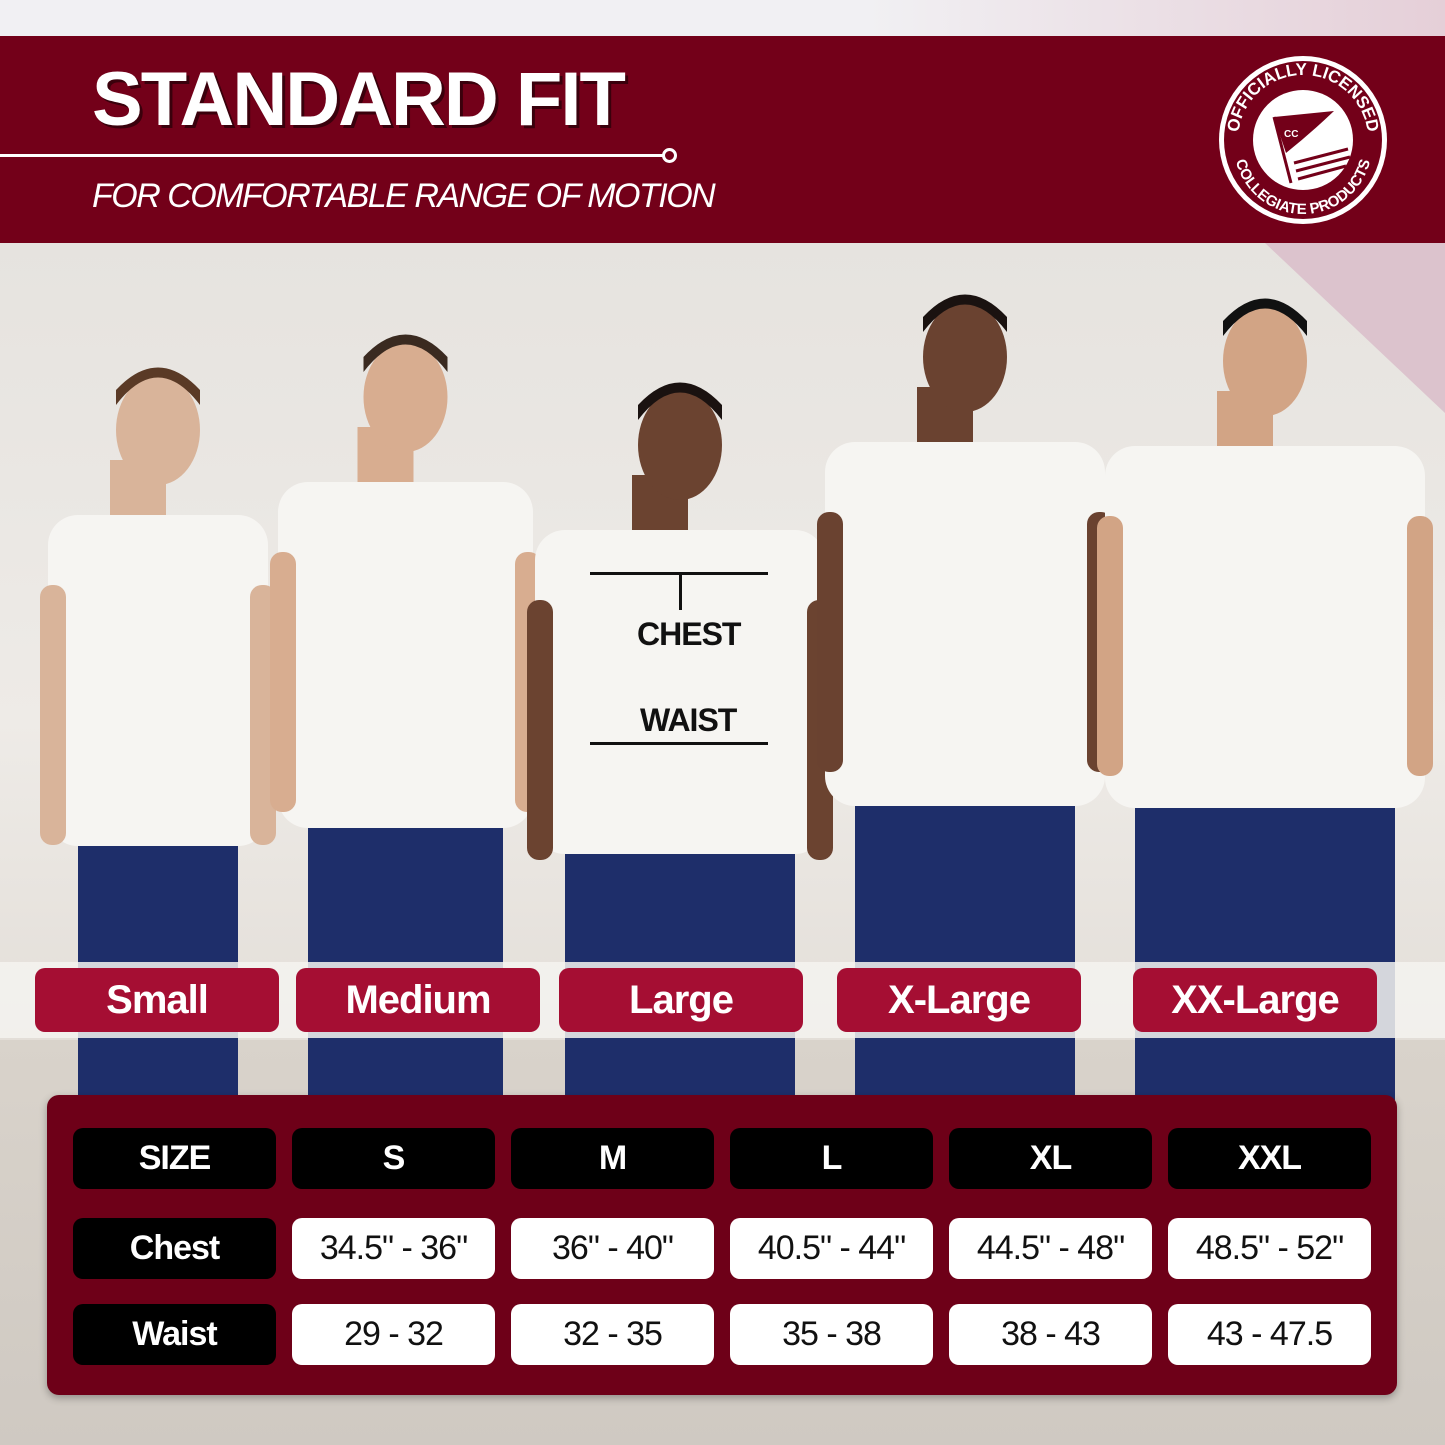 The width and height of the screenshot is (1445, 1445). I want to click on size-label-large: Large, so click(681, 1000).